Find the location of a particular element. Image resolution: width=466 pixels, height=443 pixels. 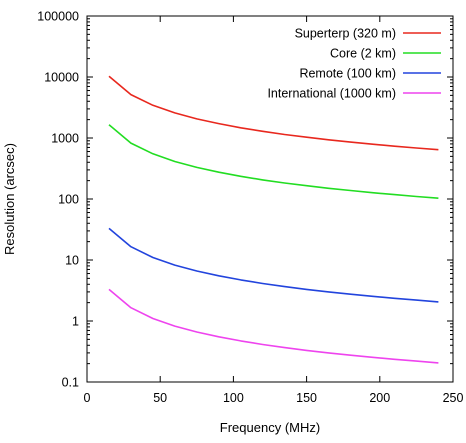

y-axis-title: Resolution (arcsec) is located at coordinates (9, 199).